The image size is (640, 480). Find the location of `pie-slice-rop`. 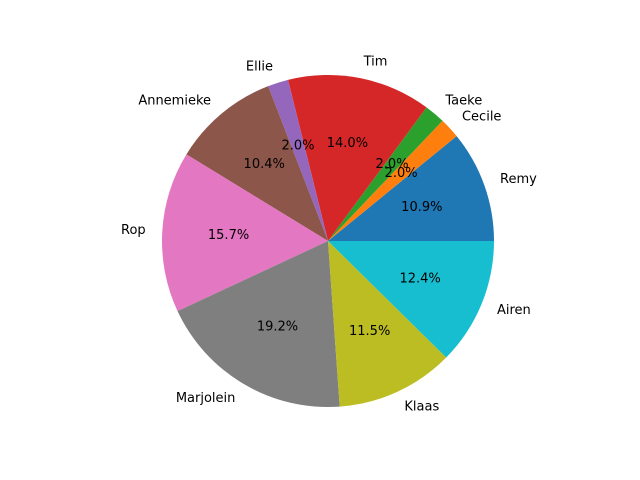

pie-slice-rop is located at coordinates (244, 233).